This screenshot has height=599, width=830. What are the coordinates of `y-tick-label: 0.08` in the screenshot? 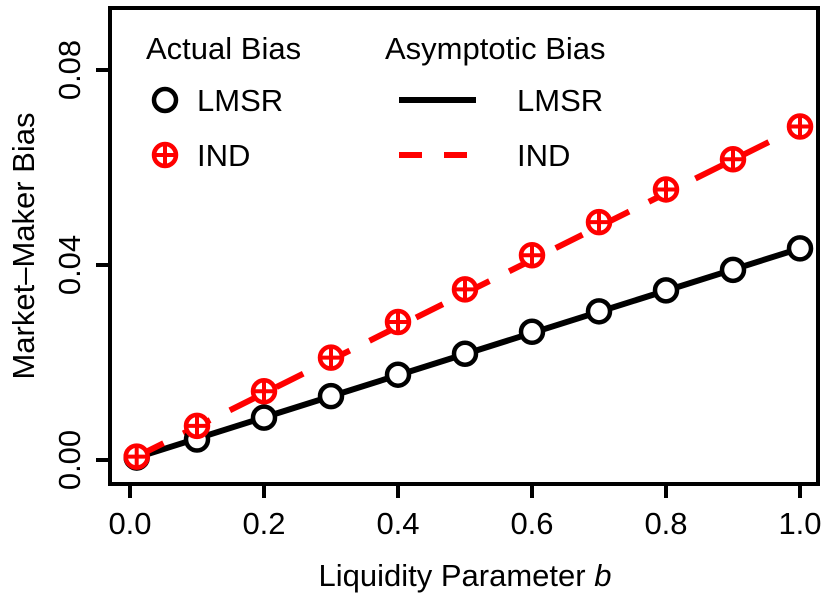 It's located at (69, 70).